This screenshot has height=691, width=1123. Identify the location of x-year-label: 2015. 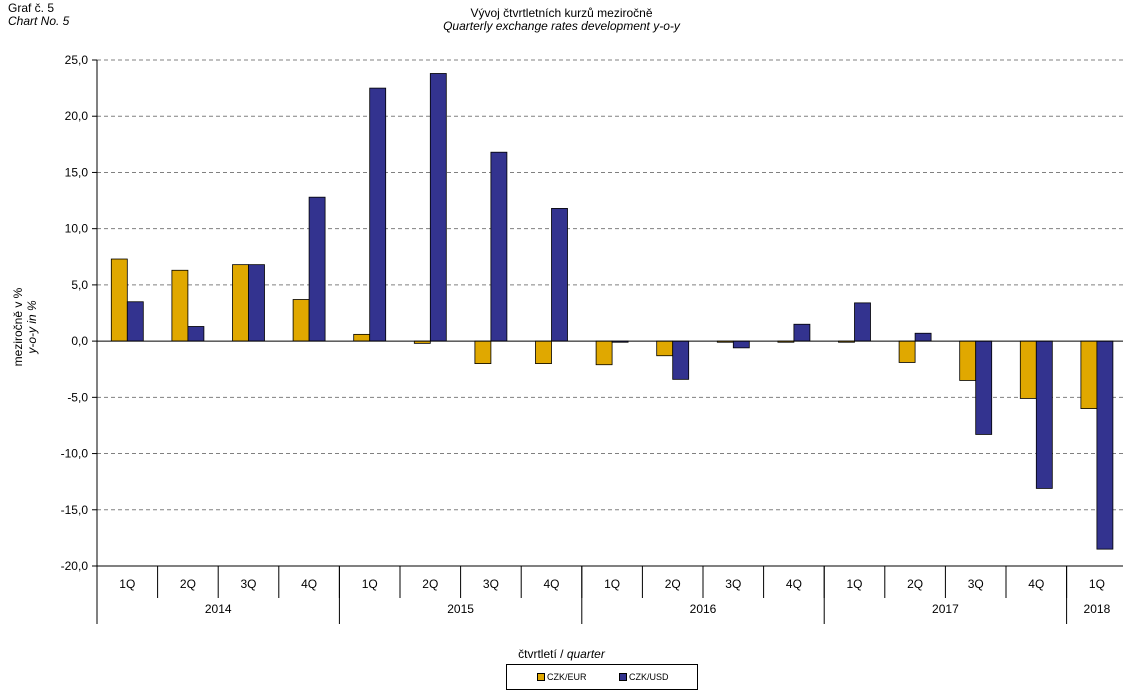
(460, 609).